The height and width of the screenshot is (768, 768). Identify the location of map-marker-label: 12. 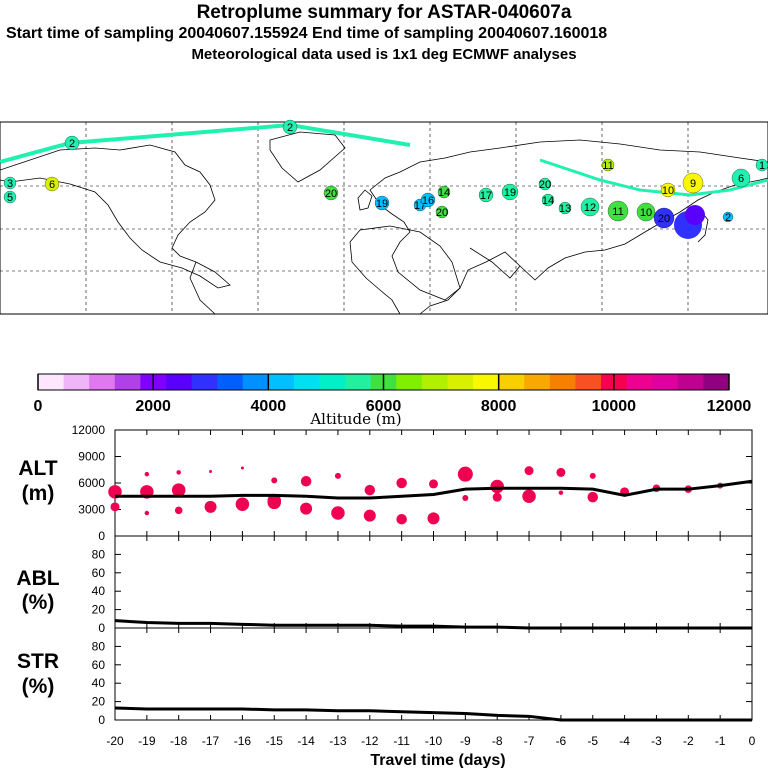
(590, 208).